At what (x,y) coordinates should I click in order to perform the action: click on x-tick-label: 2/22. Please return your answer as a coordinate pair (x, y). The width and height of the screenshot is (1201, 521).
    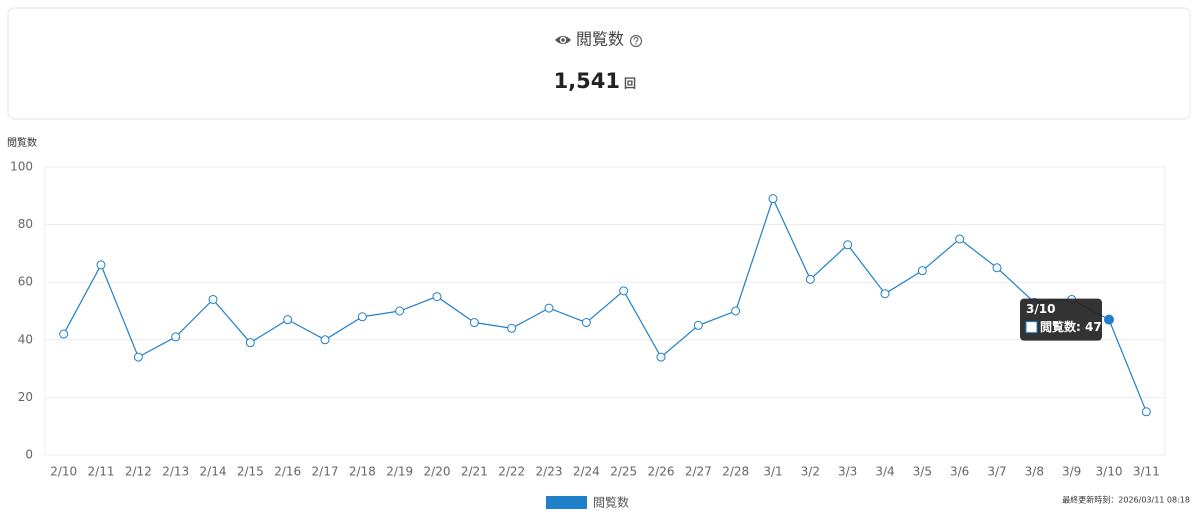
    Looking at the image, I should click on (511, 472).